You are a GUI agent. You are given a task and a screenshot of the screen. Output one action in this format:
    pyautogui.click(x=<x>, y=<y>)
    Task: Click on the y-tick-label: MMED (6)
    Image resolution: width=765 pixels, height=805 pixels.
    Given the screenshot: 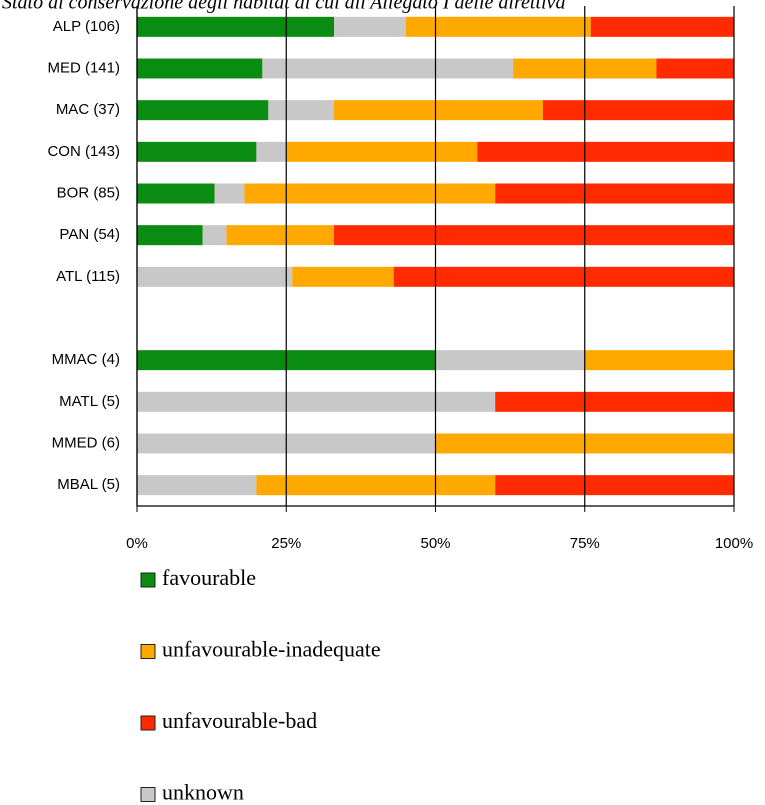 What is the action you would take?
    pyautogui.click(x=86, y=442)
    